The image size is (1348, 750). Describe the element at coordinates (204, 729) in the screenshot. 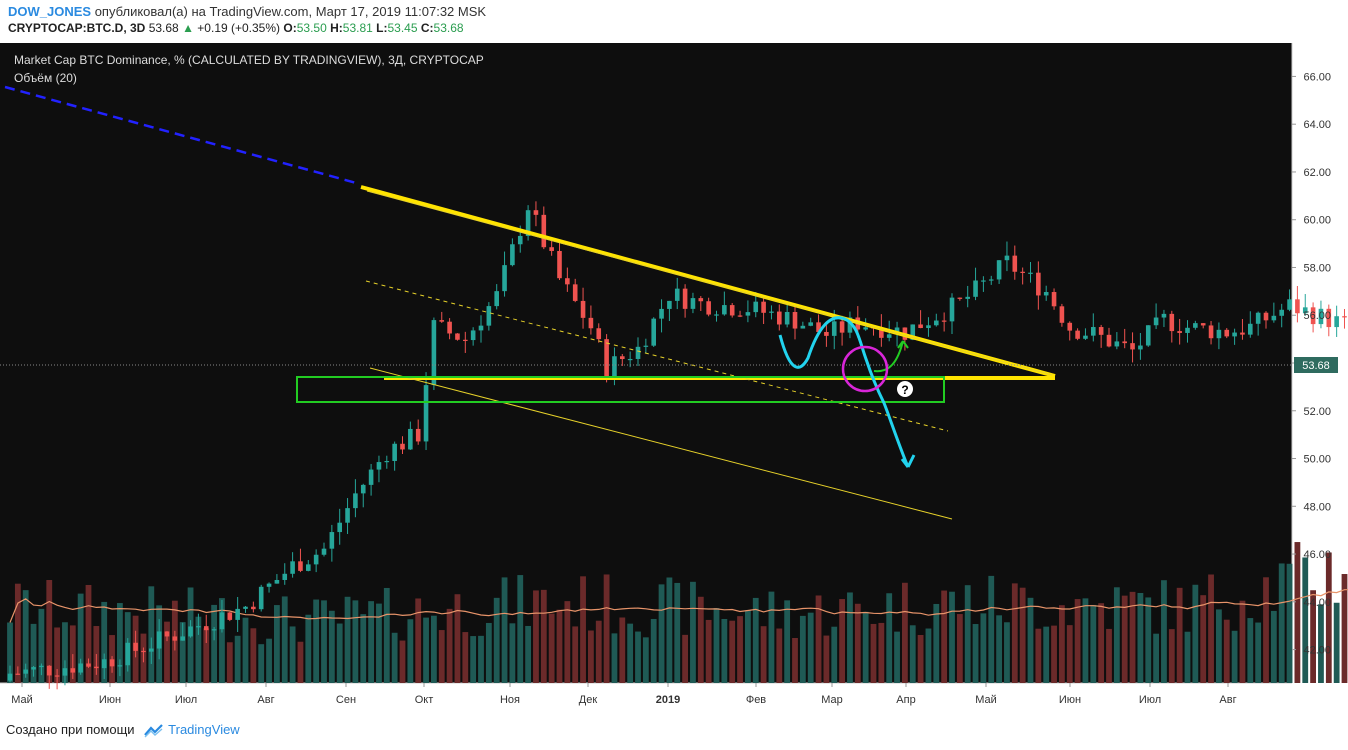

I see `tradingview-link: TradingView` at that location.